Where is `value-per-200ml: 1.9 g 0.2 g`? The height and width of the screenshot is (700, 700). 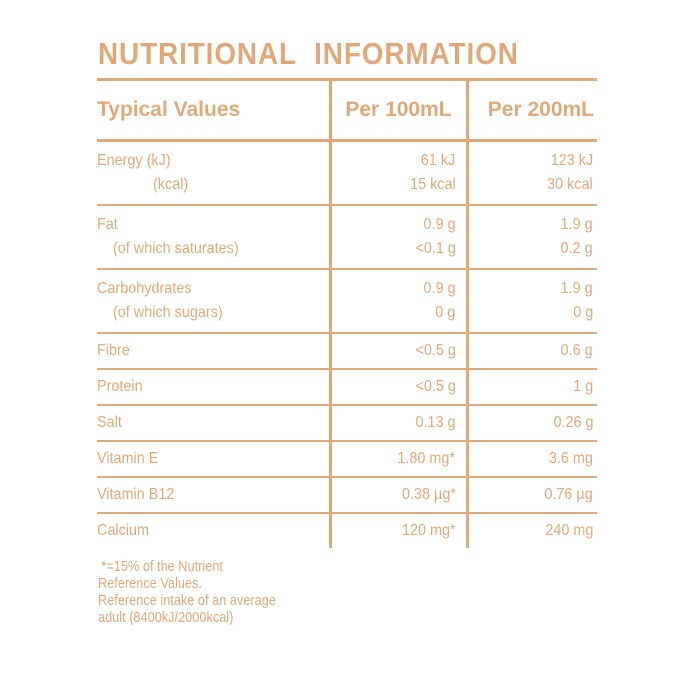
value-per-200ml: 1.9 g 0.2 g is located at coordinates (532, 237).